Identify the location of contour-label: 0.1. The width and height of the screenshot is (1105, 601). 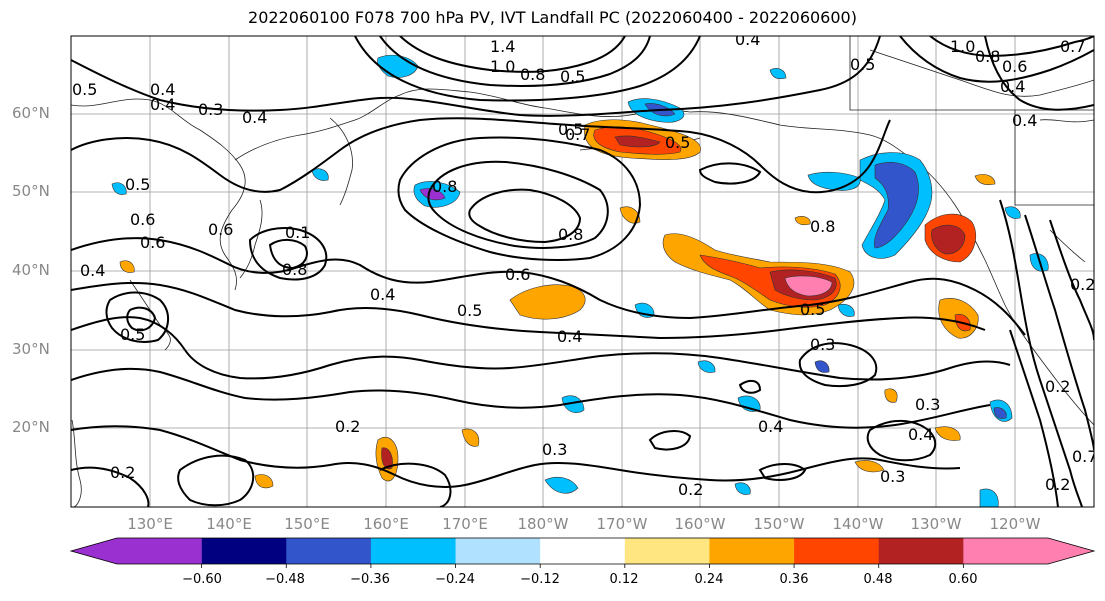
(297, 232).